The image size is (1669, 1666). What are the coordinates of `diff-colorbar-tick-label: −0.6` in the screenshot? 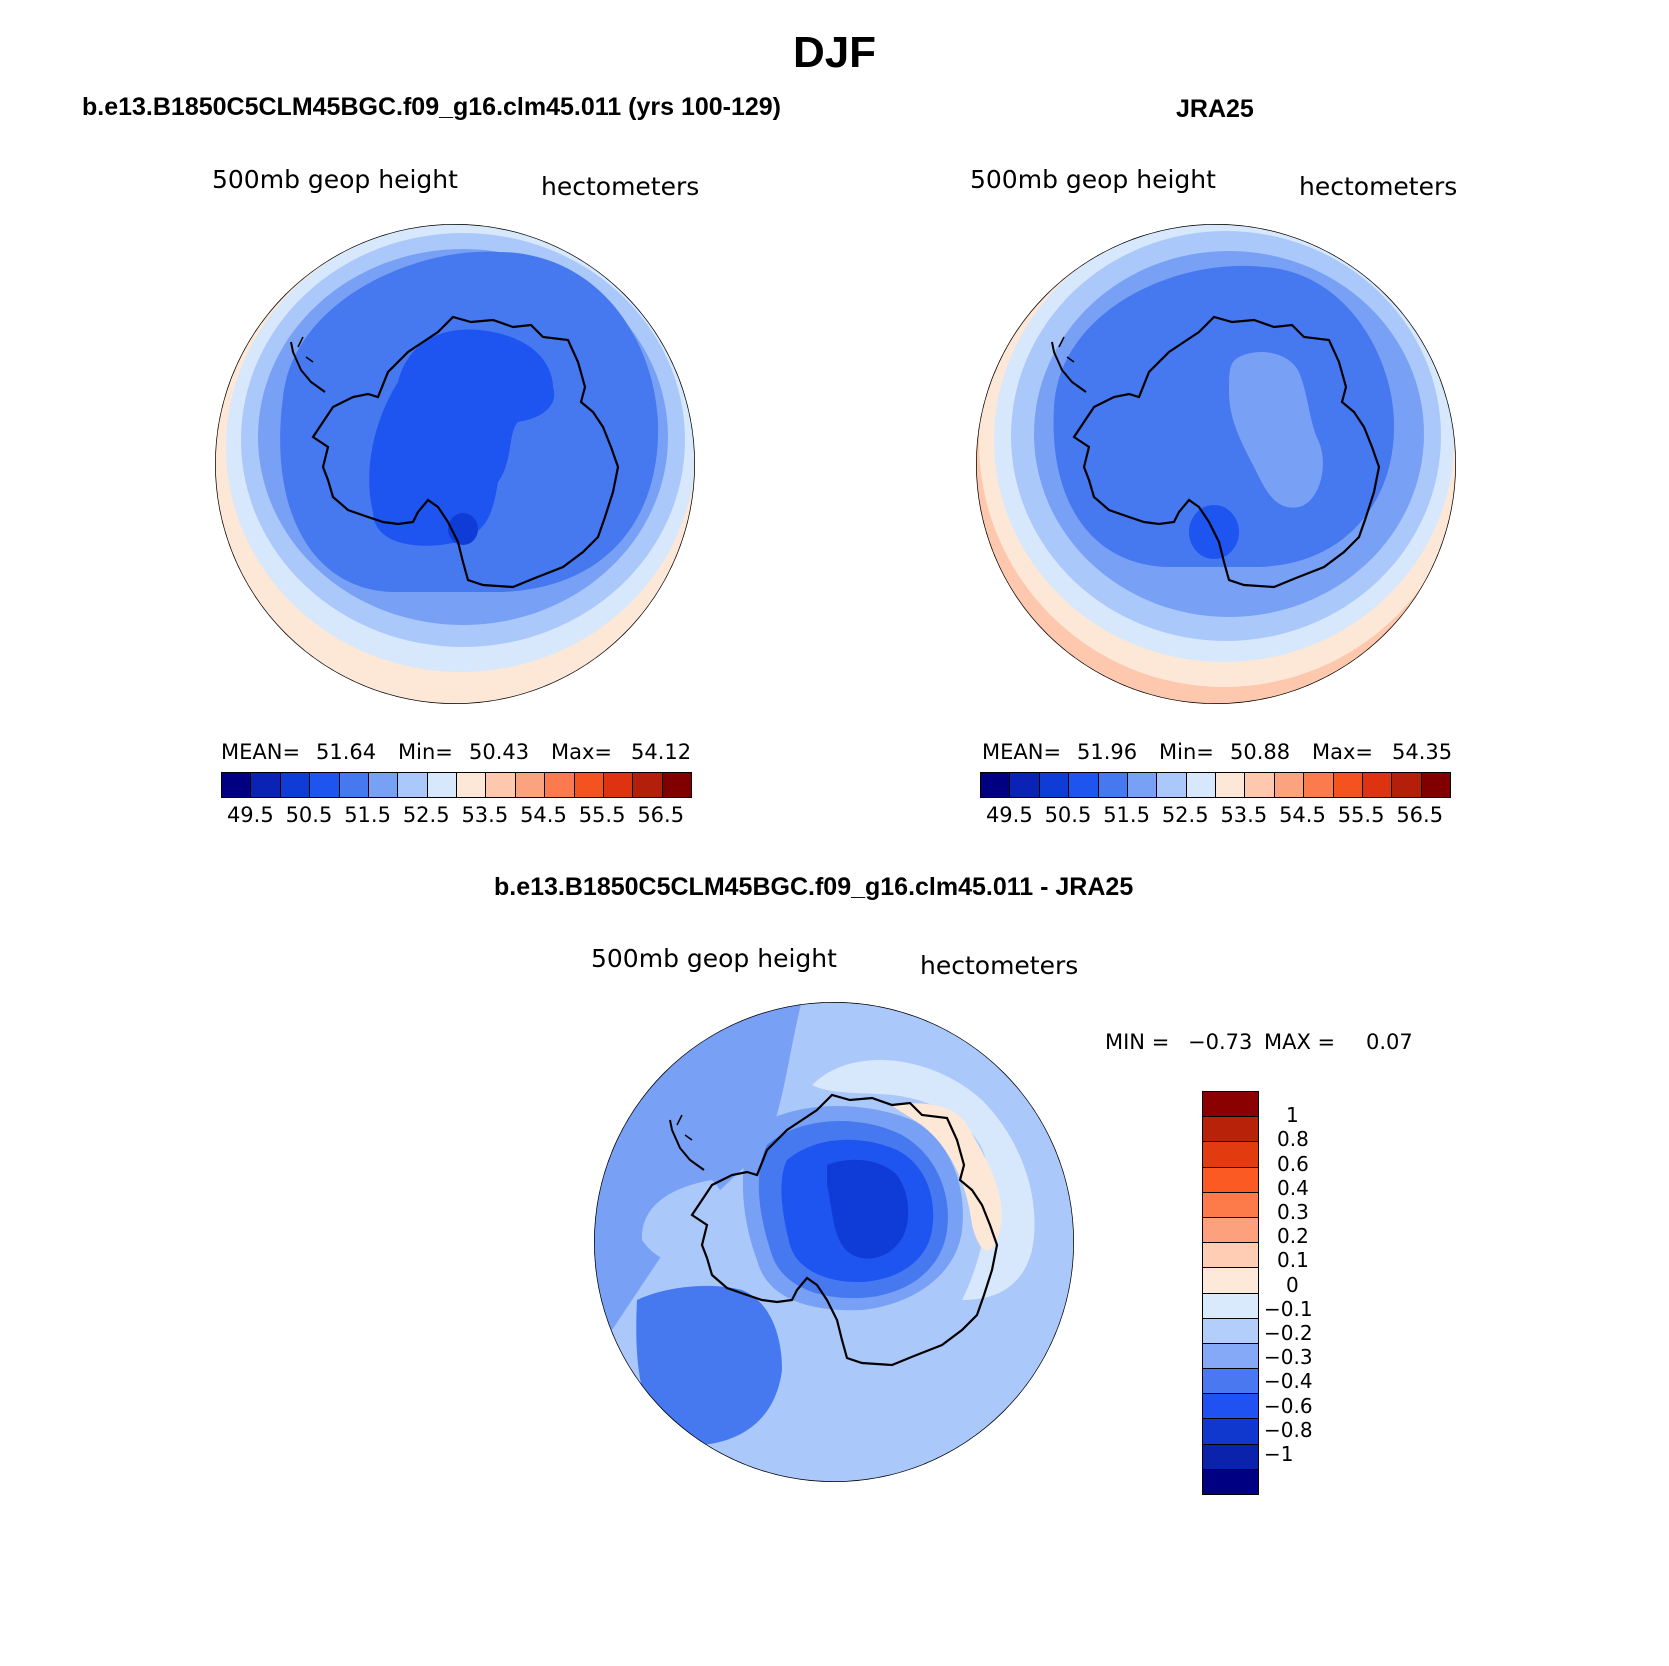 It's located at (1288, 1405).